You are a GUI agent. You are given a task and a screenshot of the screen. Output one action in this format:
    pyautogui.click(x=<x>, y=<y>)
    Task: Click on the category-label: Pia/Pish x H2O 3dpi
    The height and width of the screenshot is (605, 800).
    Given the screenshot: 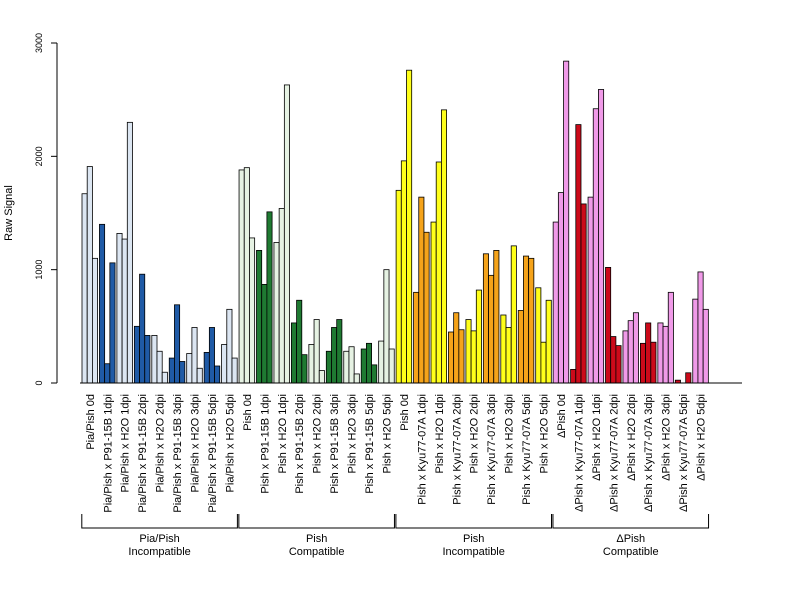 What is the action you would take?
    pyautogui.click(x=196, y=443)
    